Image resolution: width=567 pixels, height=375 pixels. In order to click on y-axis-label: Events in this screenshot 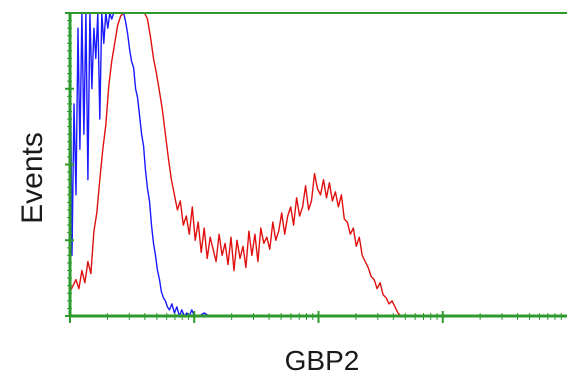, I will do `click(32, 178)`.